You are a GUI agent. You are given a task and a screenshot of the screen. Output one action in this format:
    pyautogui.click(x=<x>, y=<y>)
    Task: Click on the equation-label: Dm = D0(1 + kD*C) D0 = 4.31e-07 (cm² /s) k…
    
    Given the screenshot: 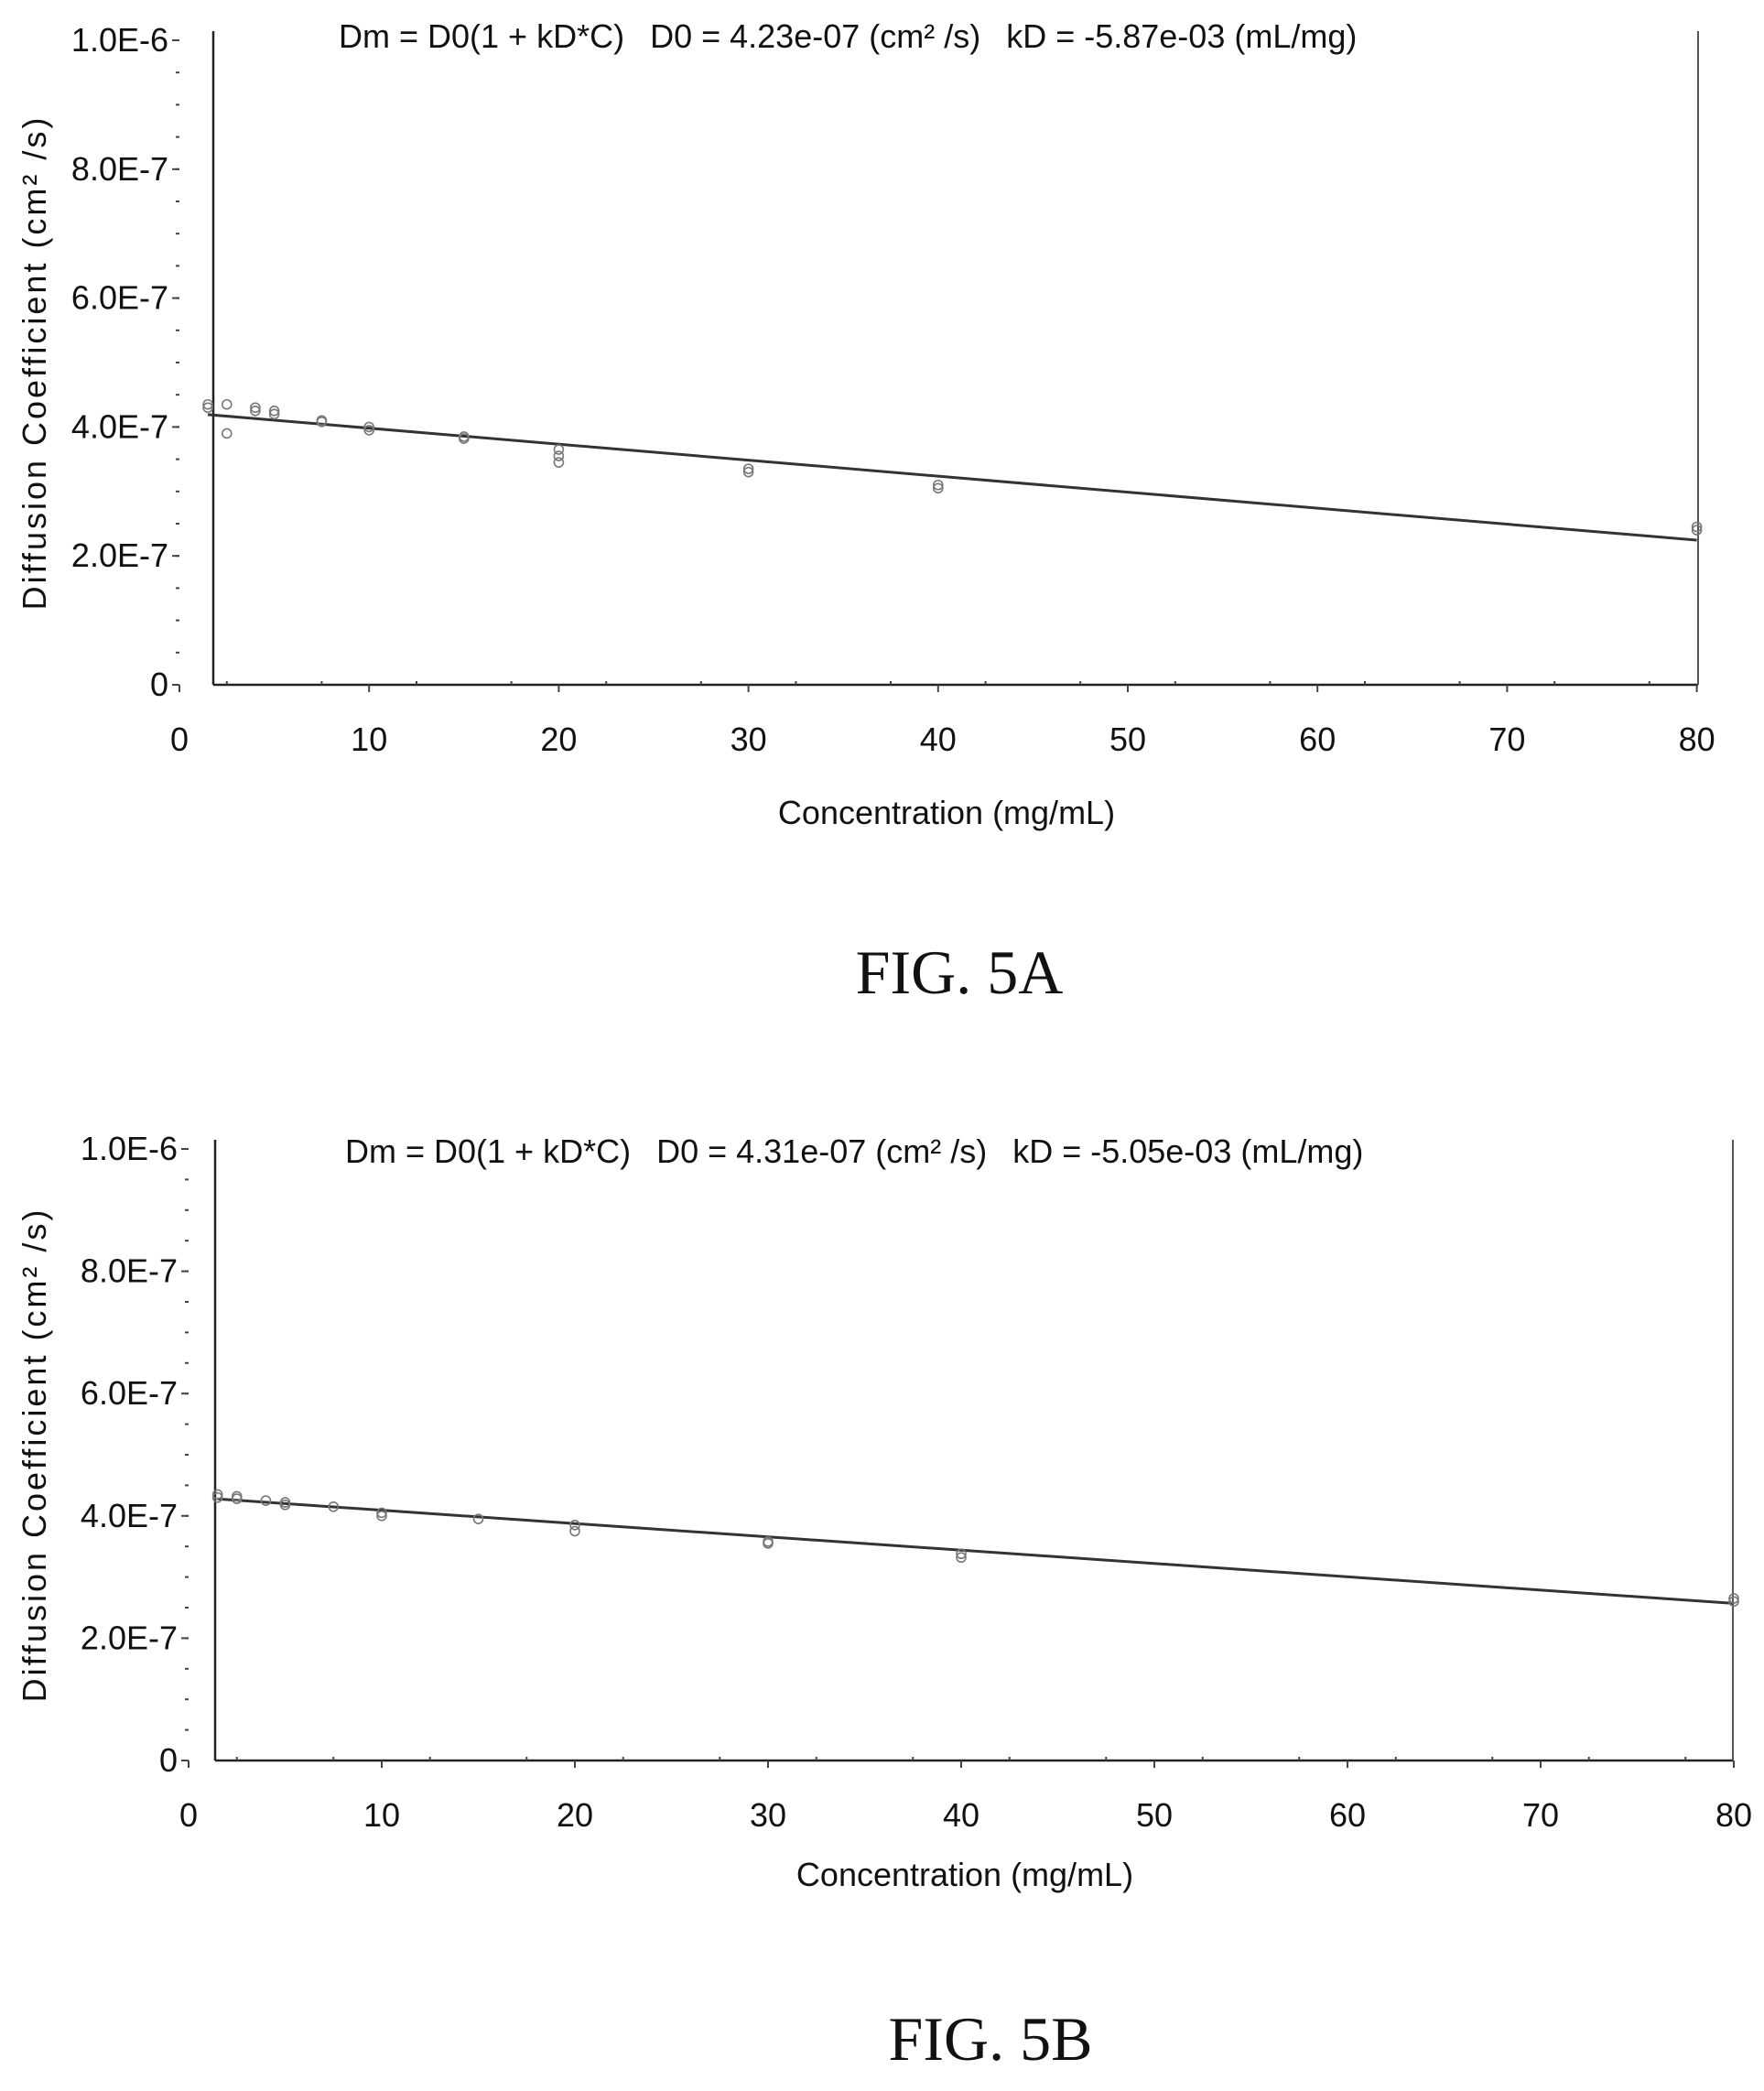 What is the action you would take?
    pyautogui.click(x=854, y=1151)
    